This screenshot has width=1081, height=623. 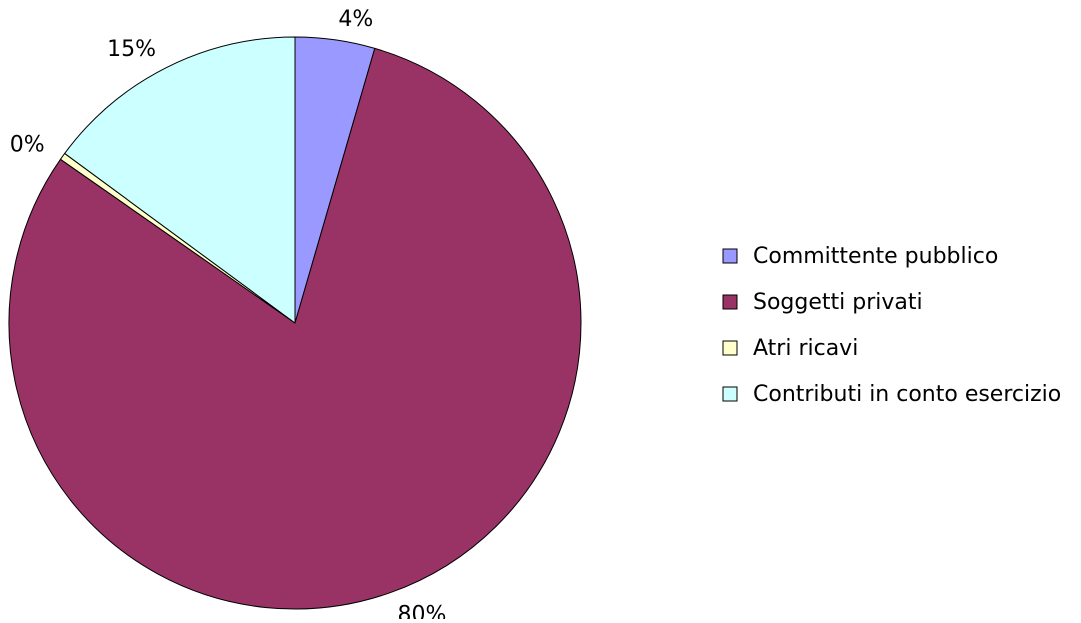 What do you see at coordinates (27, 145) in the screenshot?
I see `data-label-atri-ricavi: 0%` at bounding box center [27, 145].